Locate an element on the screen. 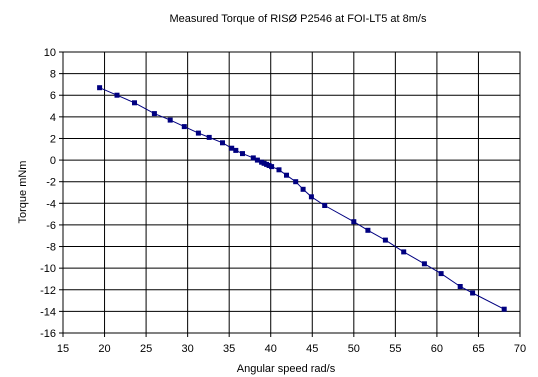  y-tick-label: 2 is located at coordinates (53, 139).